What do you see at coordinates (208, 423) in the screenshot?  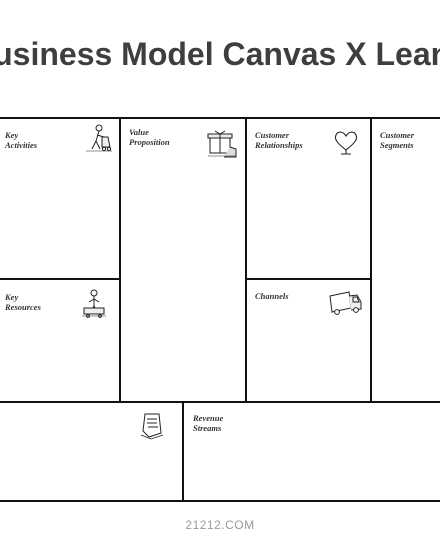 I see `revenue-streams-label: Revenue Streams` at bounding box center [208, 423].